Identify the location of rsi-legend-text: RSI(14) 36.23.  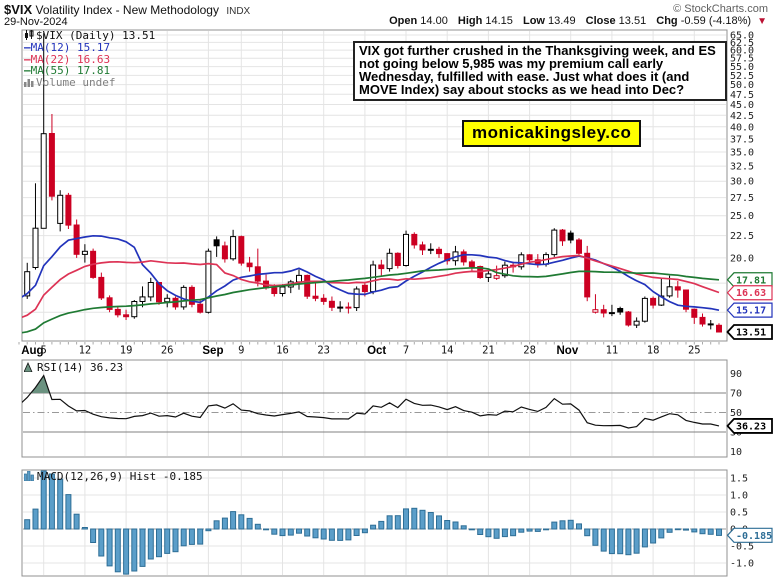
(80, 367).